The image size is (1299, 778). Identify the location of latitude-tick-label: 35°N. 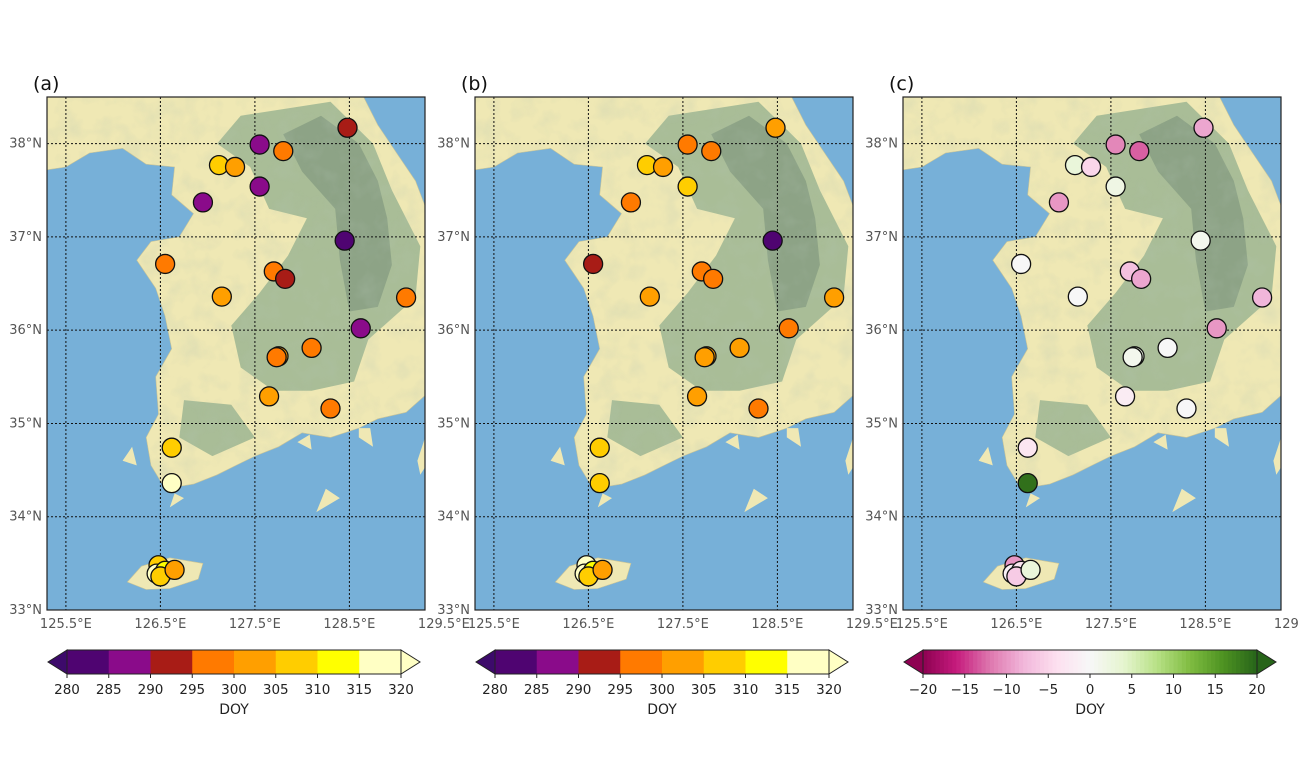
(881, 423).